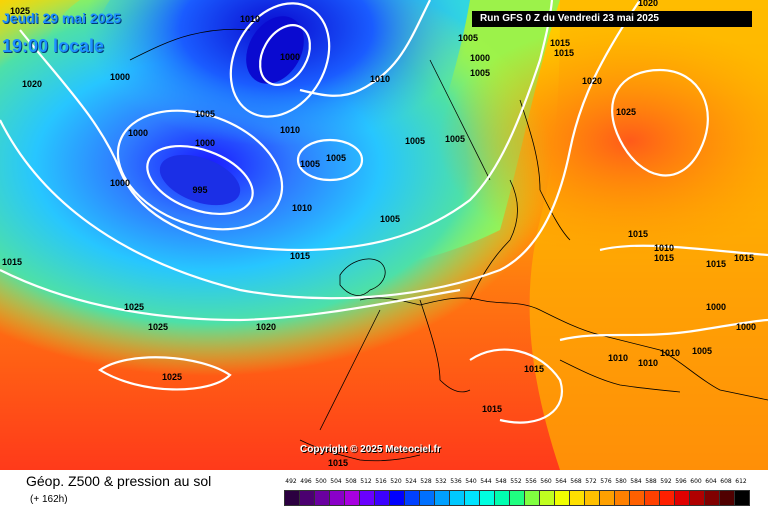 Image resolution: width=768 pixels, height=512 pixels. I want to click on scale-label: 540, so click(471, 481).